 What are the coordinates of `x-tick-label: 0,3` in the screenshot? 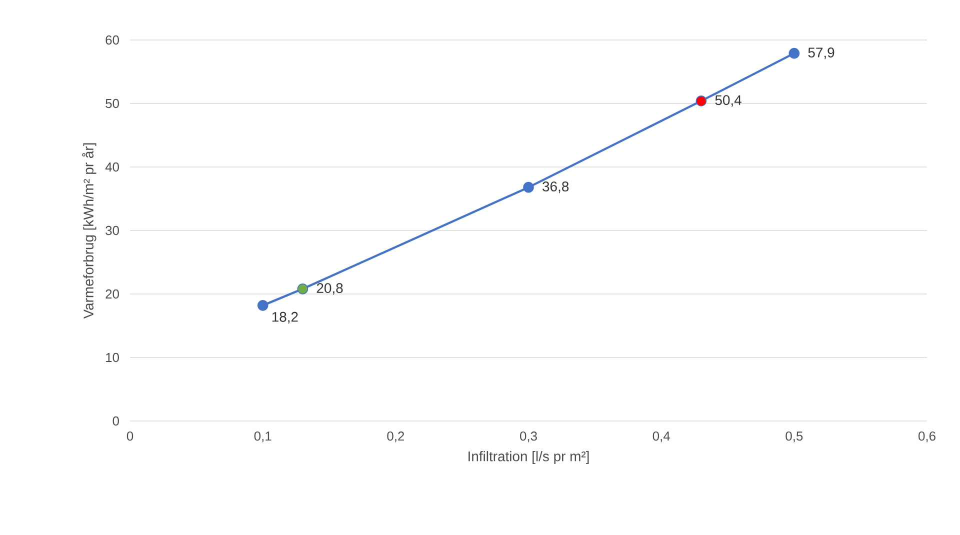 It's located at (528, 437).